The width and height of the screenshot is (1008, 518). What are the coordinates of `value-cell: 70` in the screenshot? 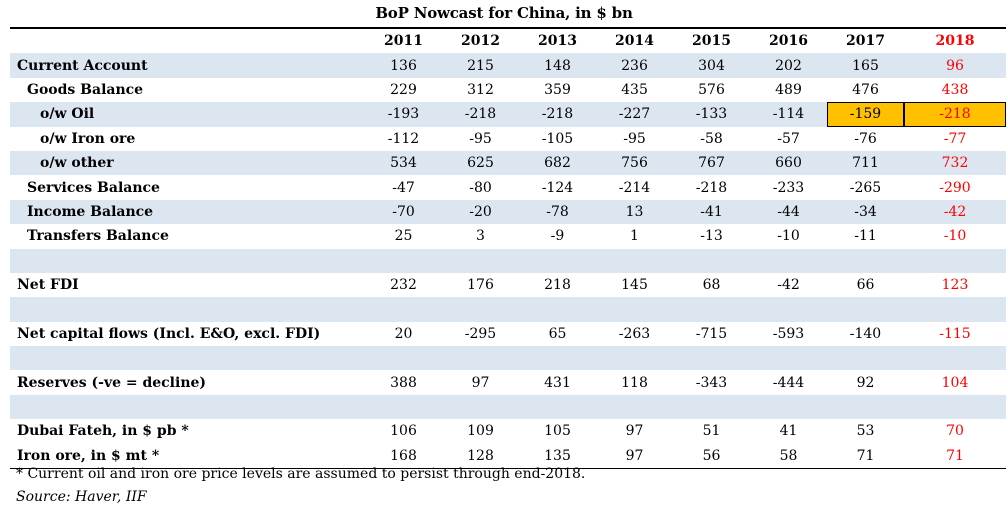 It's located at (955, 431).